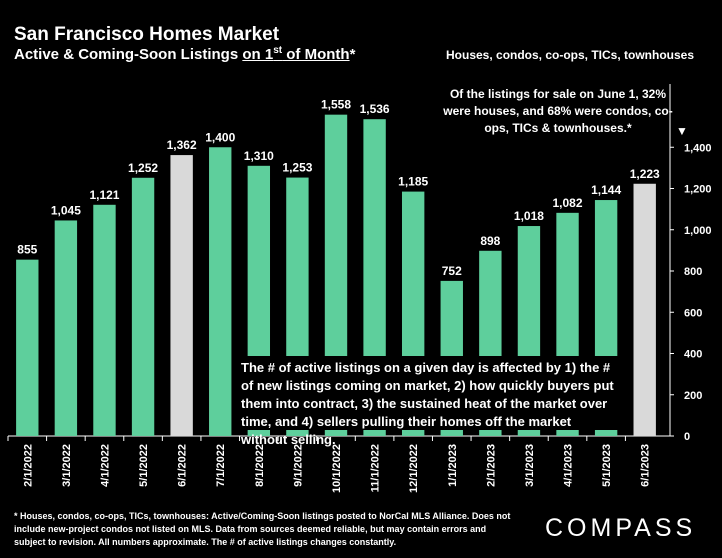 The height and width of the screenshot is (558, 722). Describe the element at coordinates (297, 168) in the screenshot. I see `data-label-9/1/2022: 1,253` at that location.